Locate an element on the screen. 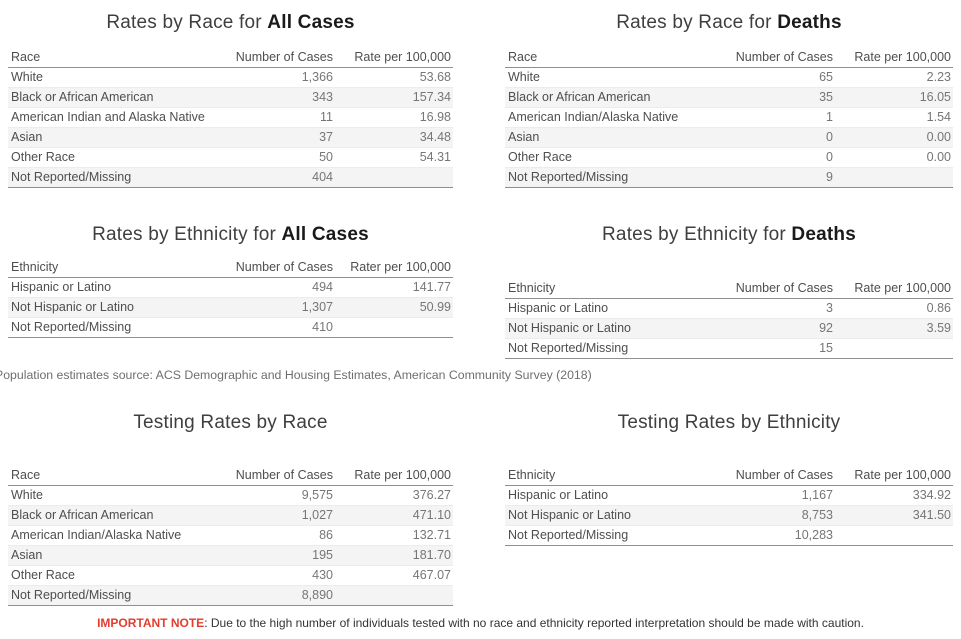 This screenshot has width=961, height=639. column-header: Rater per 100,000 is located at coordinates (400, 267).